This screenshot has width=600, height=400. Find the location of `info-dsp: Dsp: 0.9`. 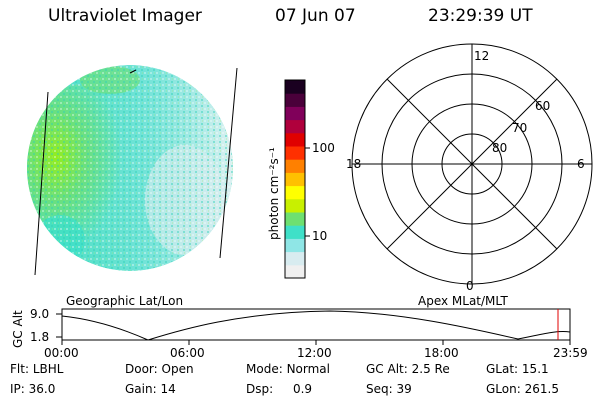

info-dsp: Dsp: 0.9 is located at coordinates (279, 389).